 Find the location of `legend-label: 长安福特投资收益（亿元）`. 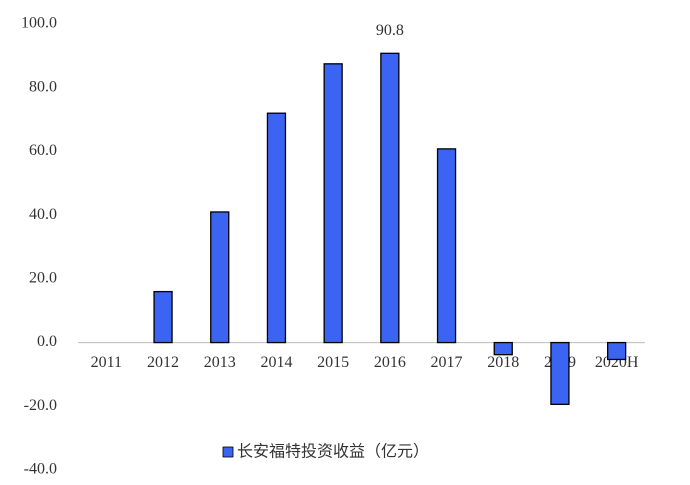

legend-label: 长安福特投资收益（亿元） is located at coordinates (333, 452).